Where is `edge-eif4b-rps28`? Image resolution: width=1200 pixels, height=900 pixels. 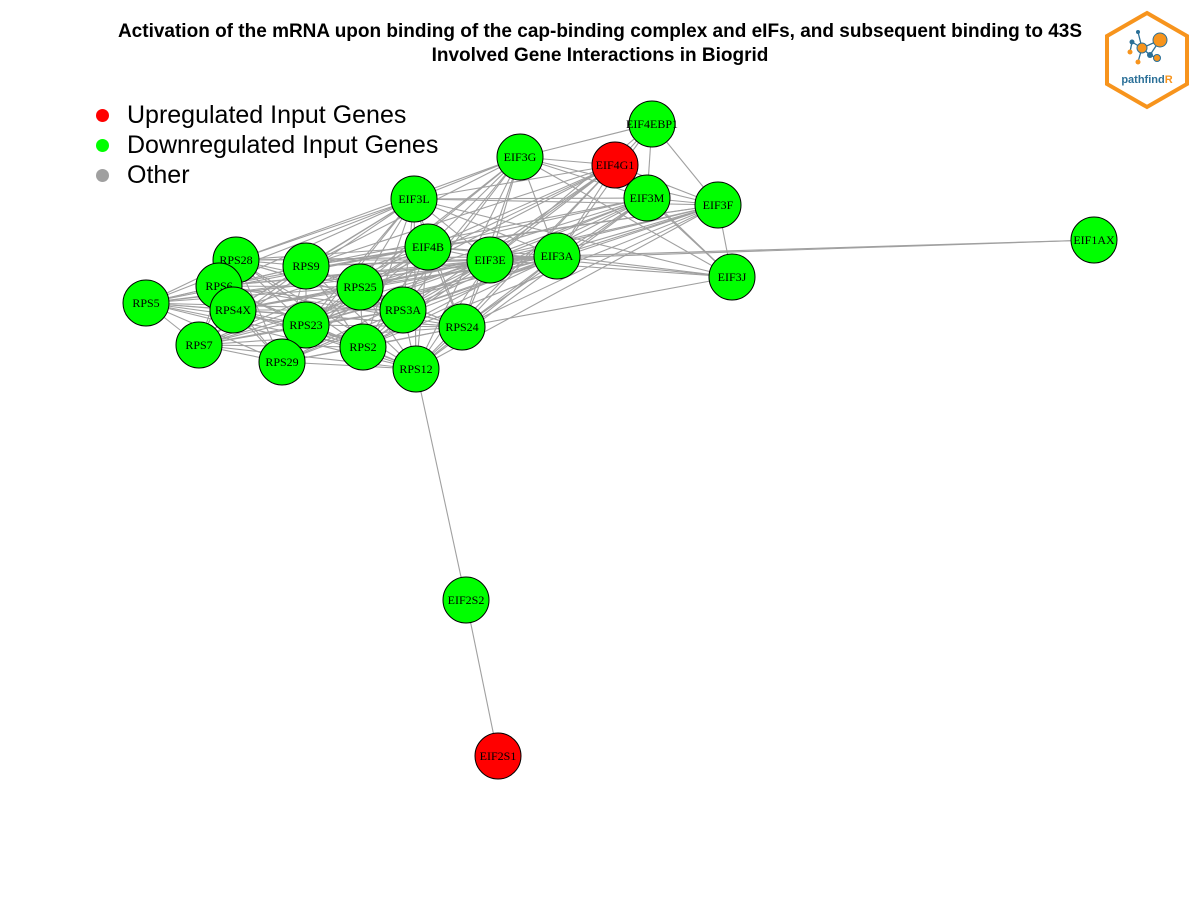 edge-eif4b-rps28 is located at coordinates (332, 253).